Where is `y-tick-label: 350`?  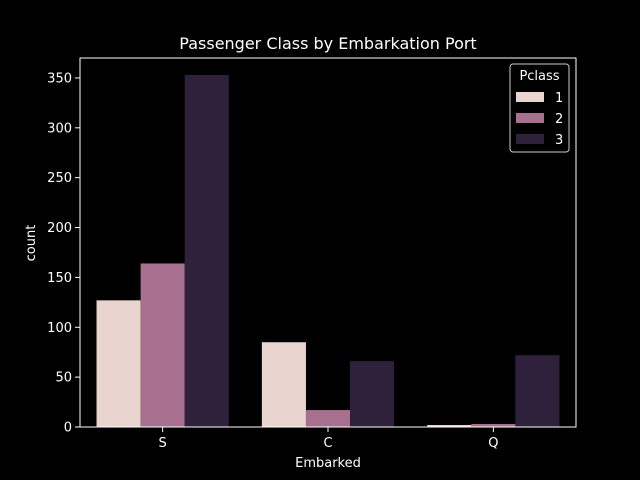 y-tick-label: 350 is located at coordinates (59, 78).